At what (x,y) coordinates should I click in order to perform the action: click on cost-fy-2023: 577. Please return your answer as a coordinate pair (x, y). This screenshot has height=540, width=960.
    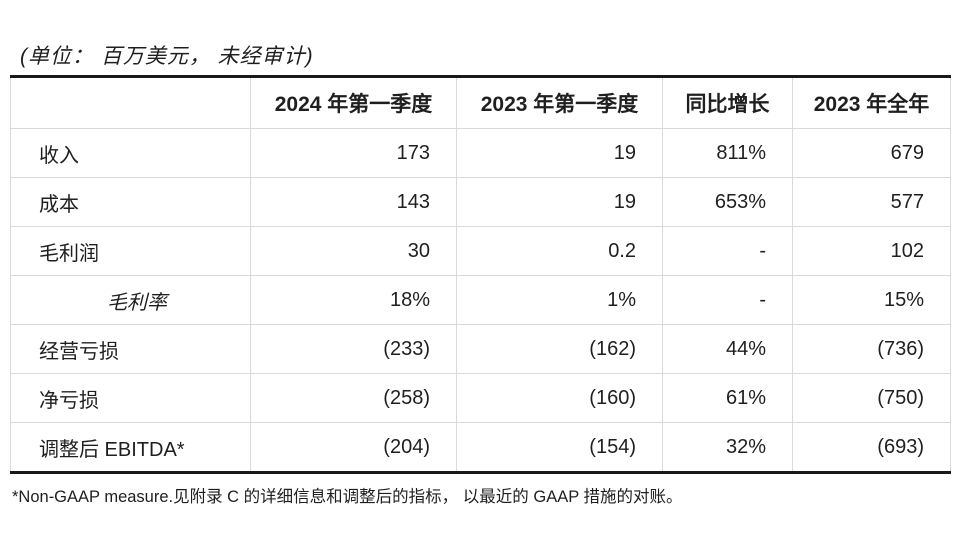
    Looking at the image, I should click on (871, 202).